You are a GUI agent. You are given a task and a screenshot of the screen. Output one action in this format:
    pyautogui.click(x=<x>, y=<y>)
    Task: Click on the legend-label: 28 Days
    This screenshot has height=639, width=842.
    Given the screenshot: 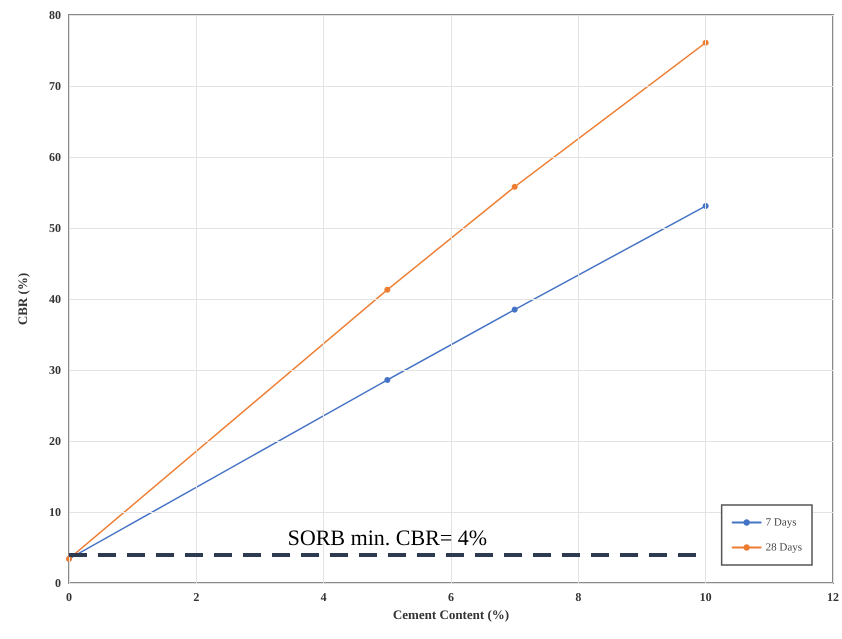 What is the action you would take?
    pyautogui.click(x=784, y=548)
    